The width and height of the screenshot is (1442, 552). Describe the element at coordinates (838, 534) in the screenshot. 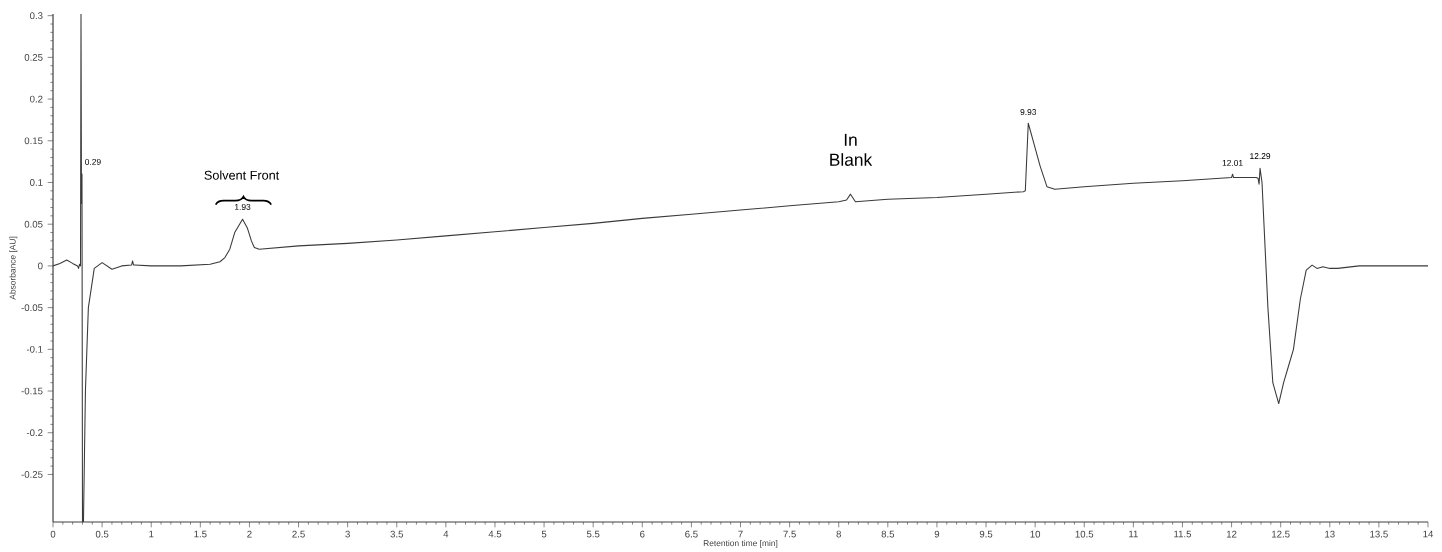

I see `x-tick-label: 8` at that location.